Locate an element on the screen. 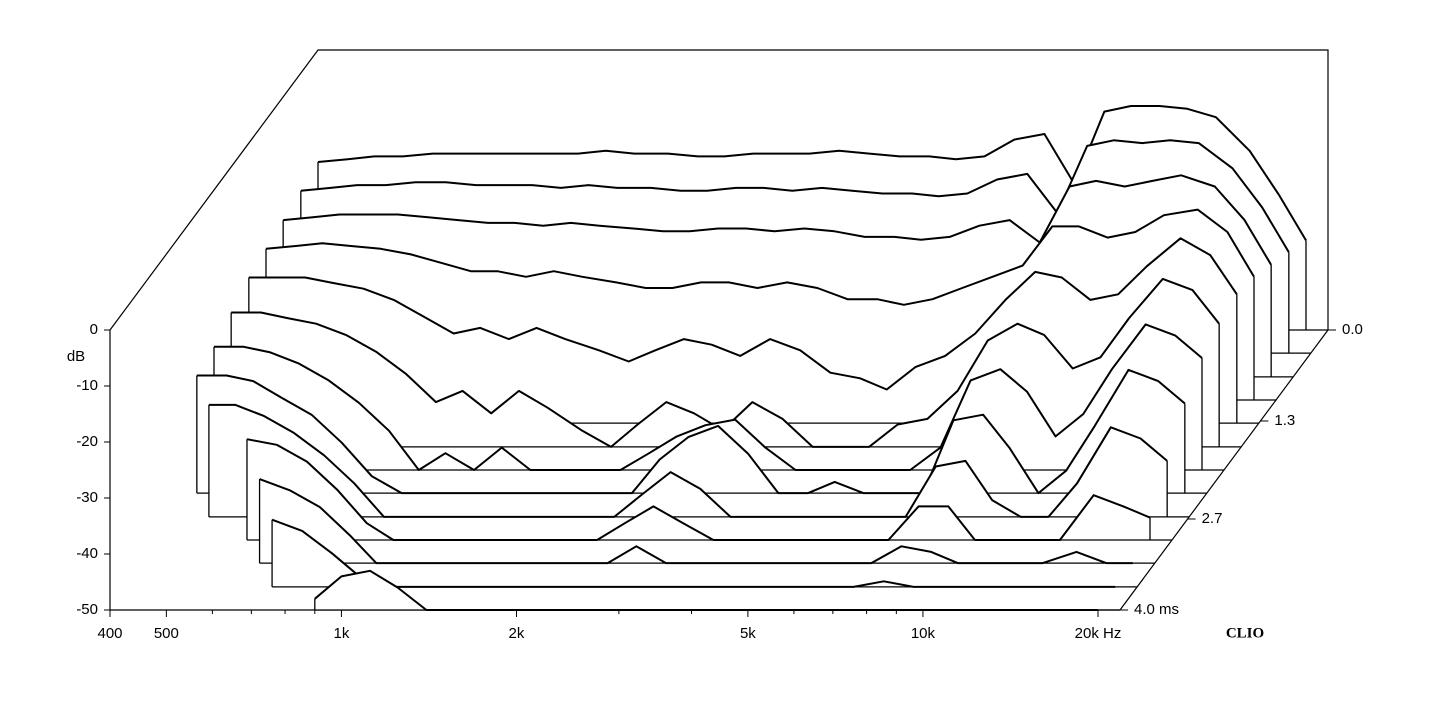 The width and height of the screenshot is (1434, 717). x-tick-label: 1k is located at coordinates (341, 633).